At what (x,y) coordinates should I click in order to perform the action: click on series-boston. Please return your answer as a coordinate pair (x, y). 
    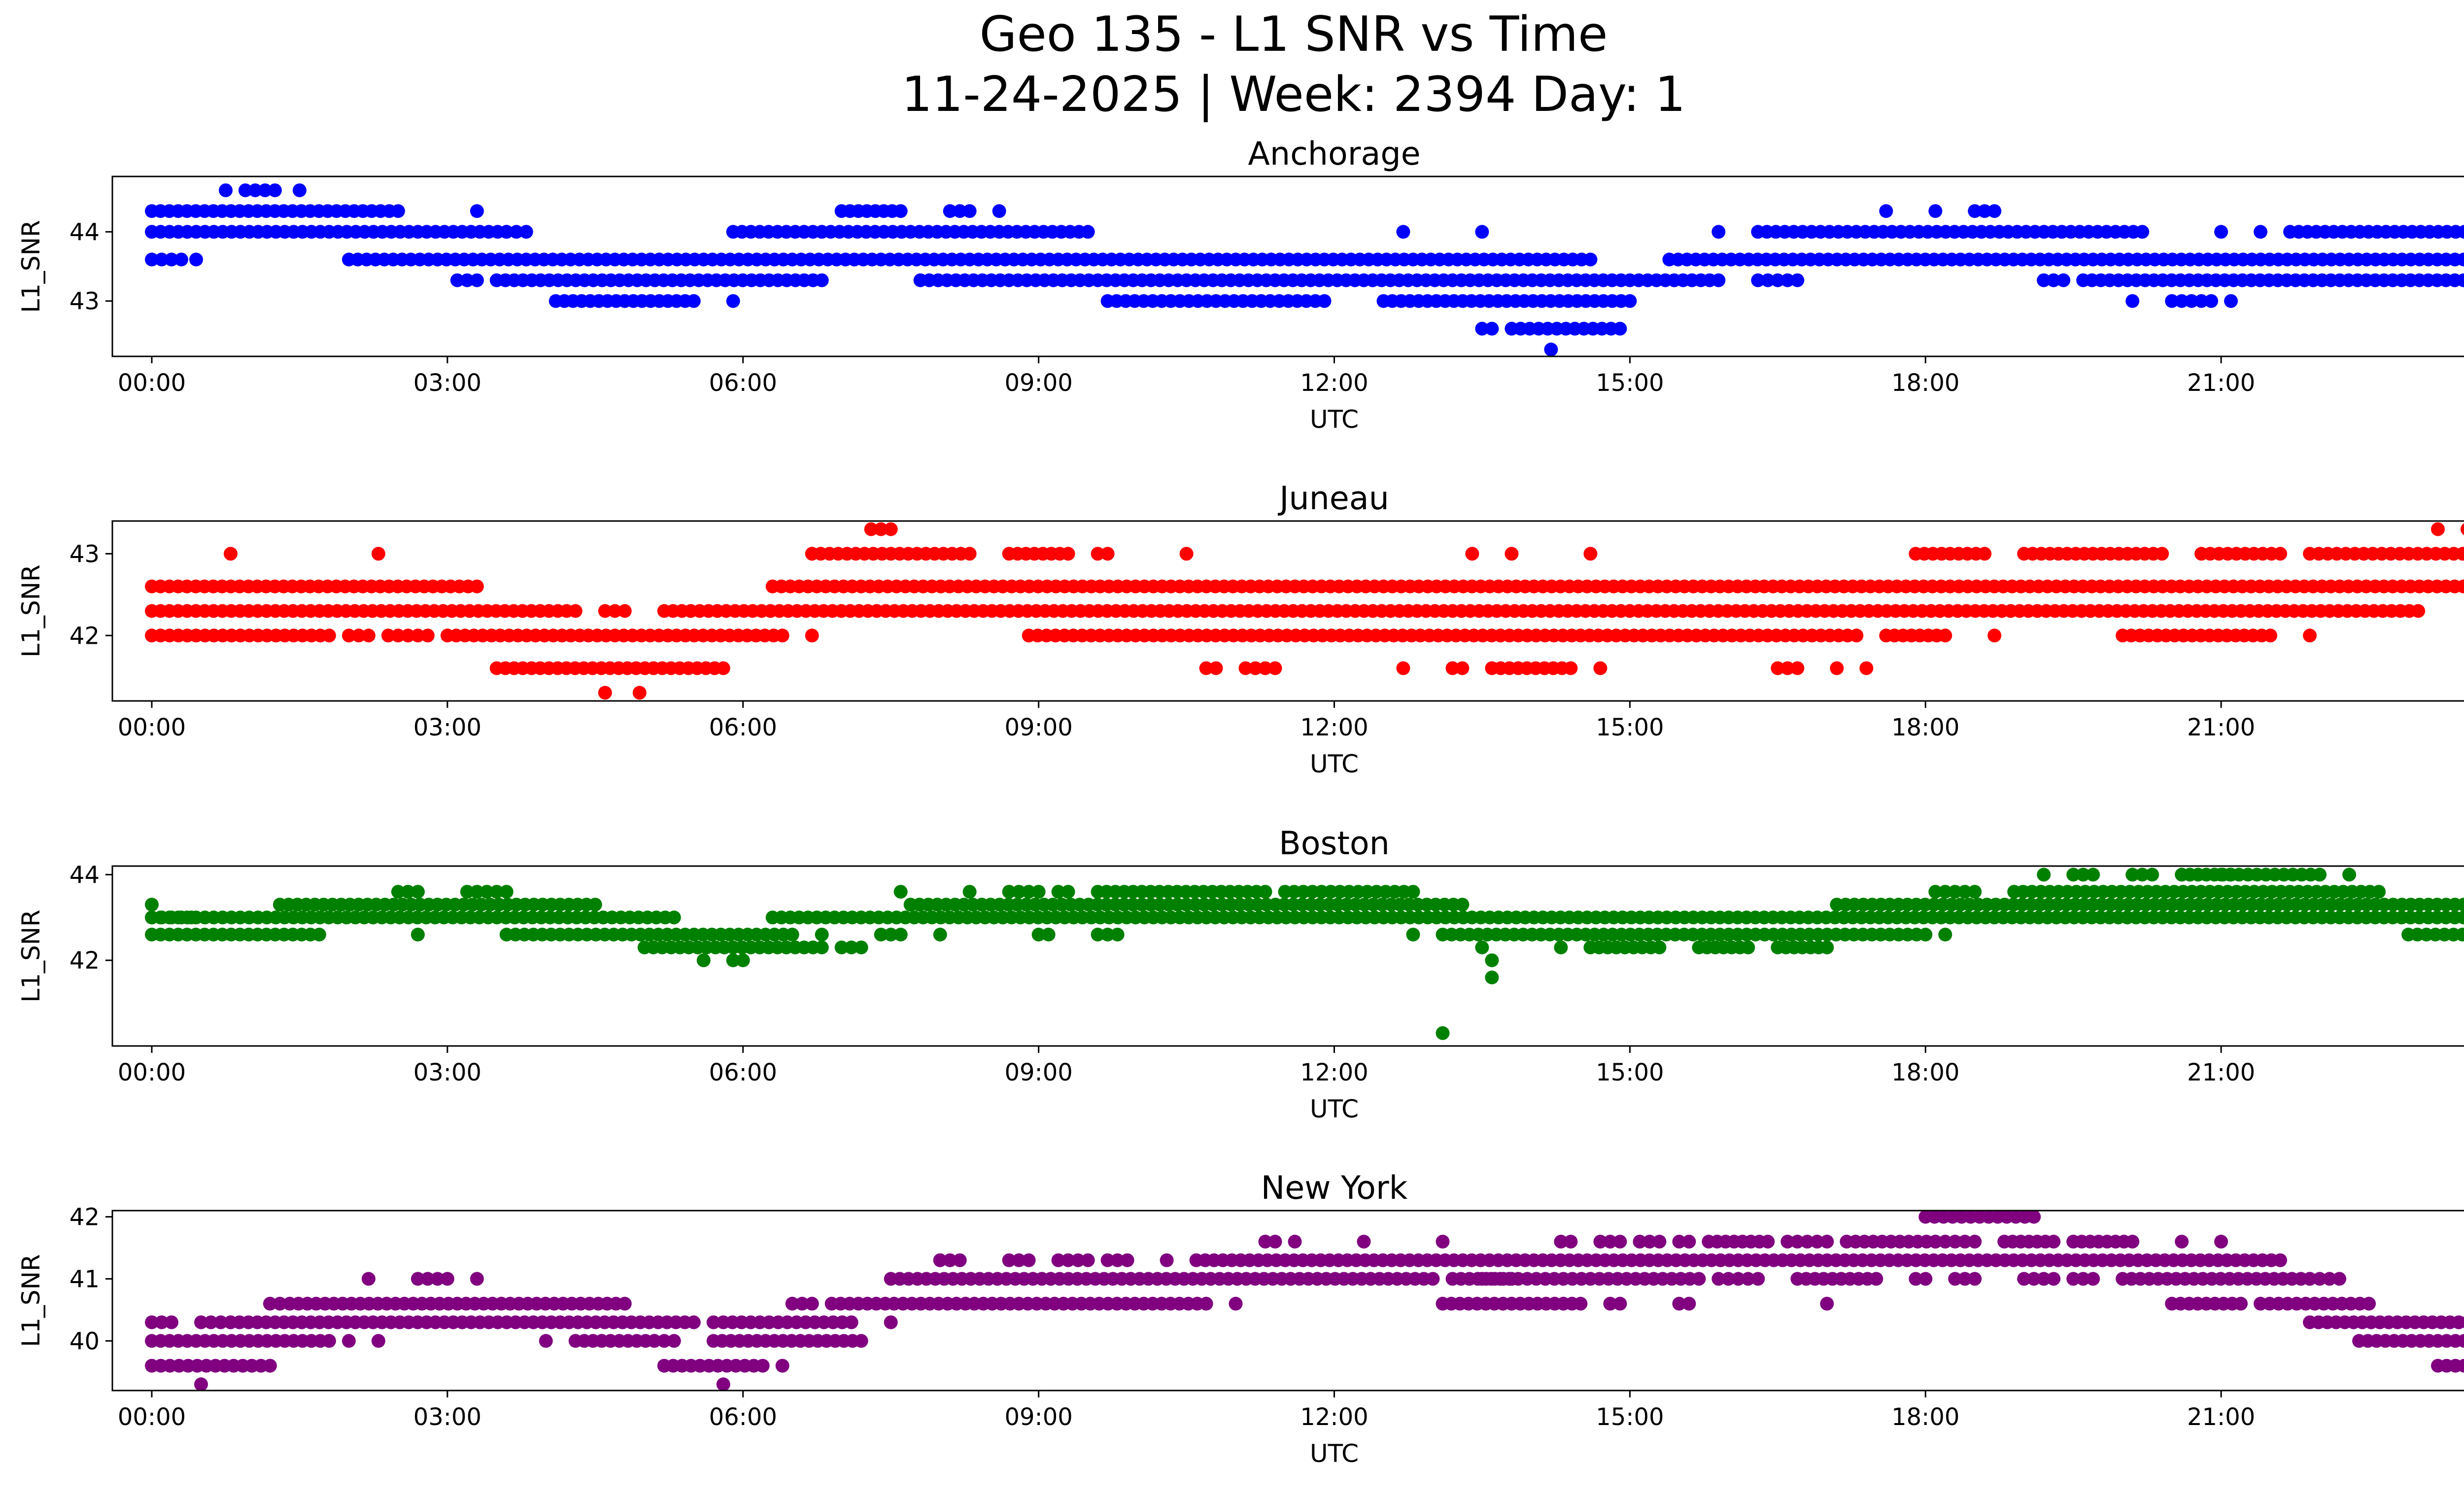
    Looking at the image, I should click on (1304, 954).